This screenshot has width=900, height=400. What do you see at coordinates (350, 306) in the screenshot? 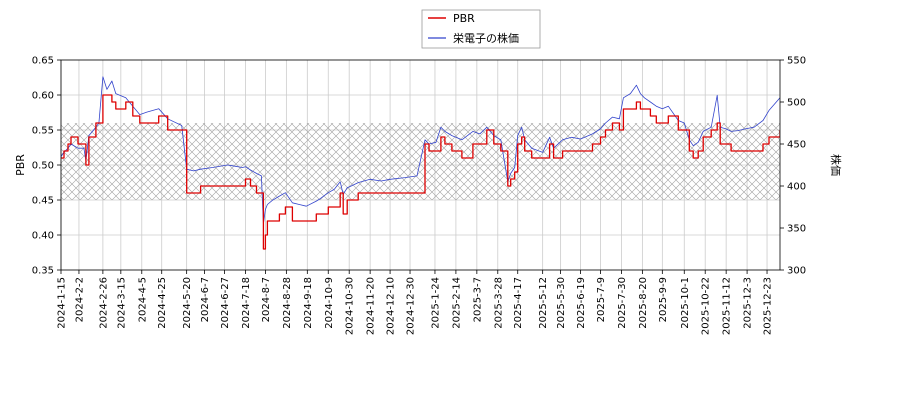
I see `x-tick-label: 2024-10-30` at bounding box center [350, 306].